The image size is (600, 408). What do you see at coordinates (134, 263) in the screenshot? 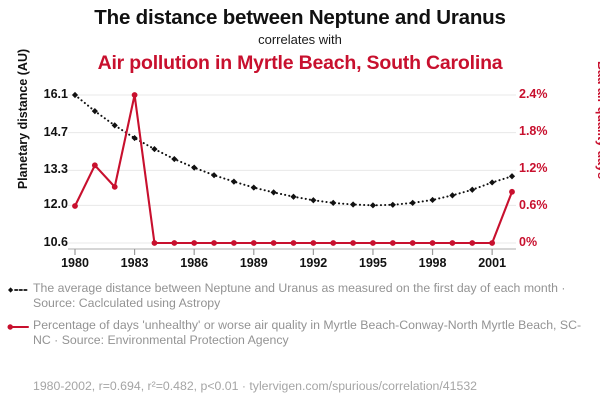
I see `x-axis-tick-label: 1983` at bounding box center [134, 263].